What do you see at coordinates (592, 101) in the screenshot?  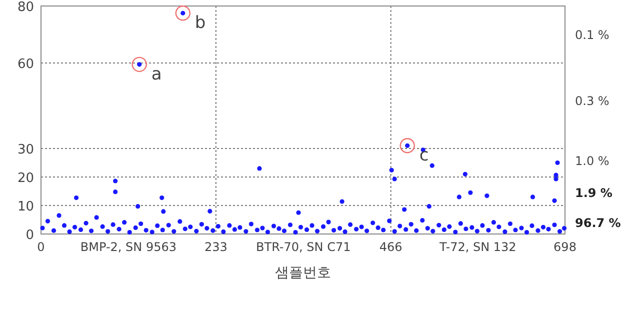 I see `text: 0.3 %` at bounding box center [592, 101].